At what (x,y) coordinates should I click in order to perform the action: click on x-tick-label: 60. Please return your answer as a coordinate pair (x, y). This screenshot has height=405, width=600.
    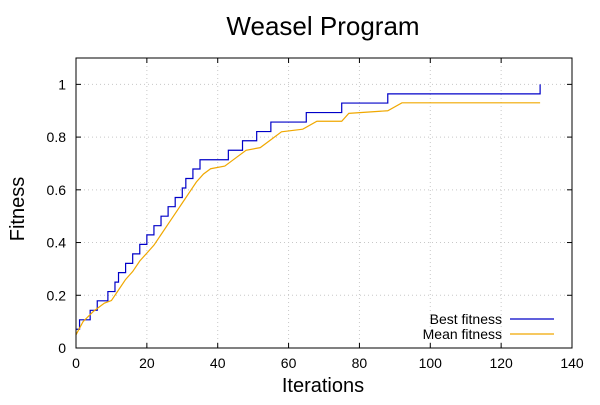
    Looking at the image, I should click on (289, 363).